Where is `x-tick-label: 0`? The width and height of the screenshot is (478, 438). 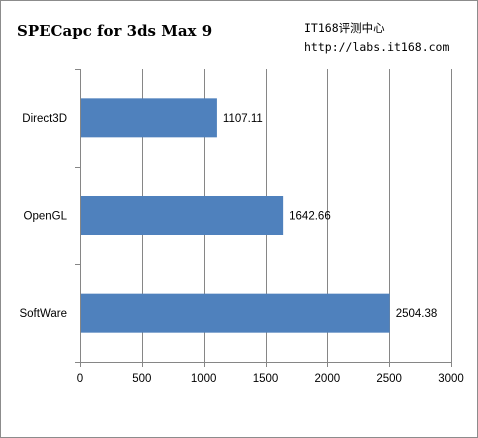 x-tick-label: 0 is located at coordinates (80, 379).